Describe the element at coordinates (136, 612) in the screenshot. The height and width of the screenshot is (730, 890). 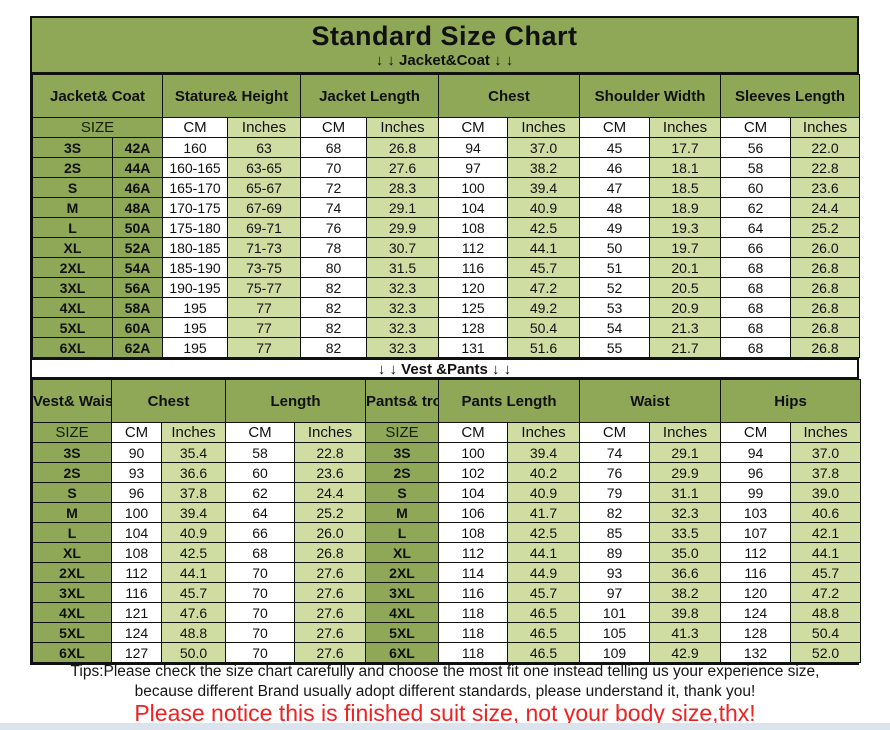
I see `cell-cm: 121` at that location.